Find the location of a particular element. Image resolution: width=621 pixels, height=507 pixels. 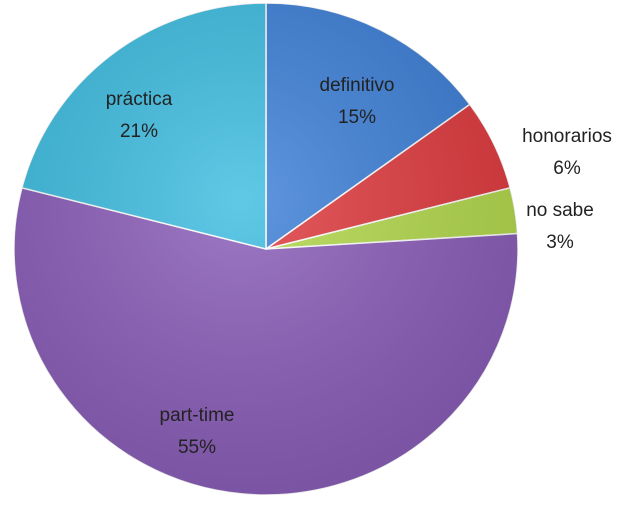

slice-value-label: 21% is located at coordinates (139, 131).